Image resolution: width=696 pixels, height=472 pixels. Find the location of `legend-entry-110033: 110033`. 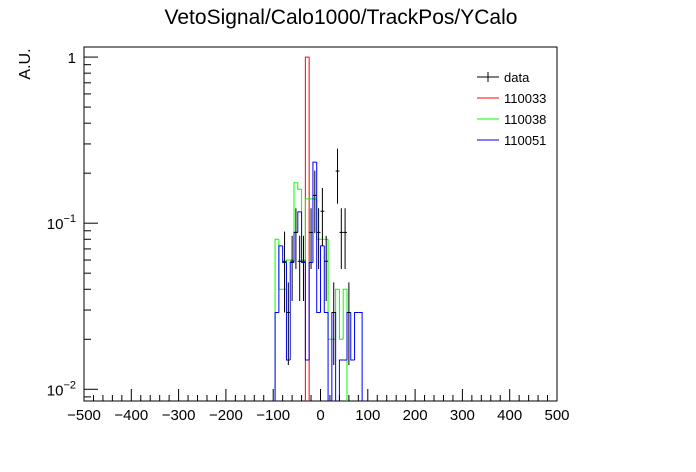

legend-entry-110033: 110033 is located at coordinates (511, 98).